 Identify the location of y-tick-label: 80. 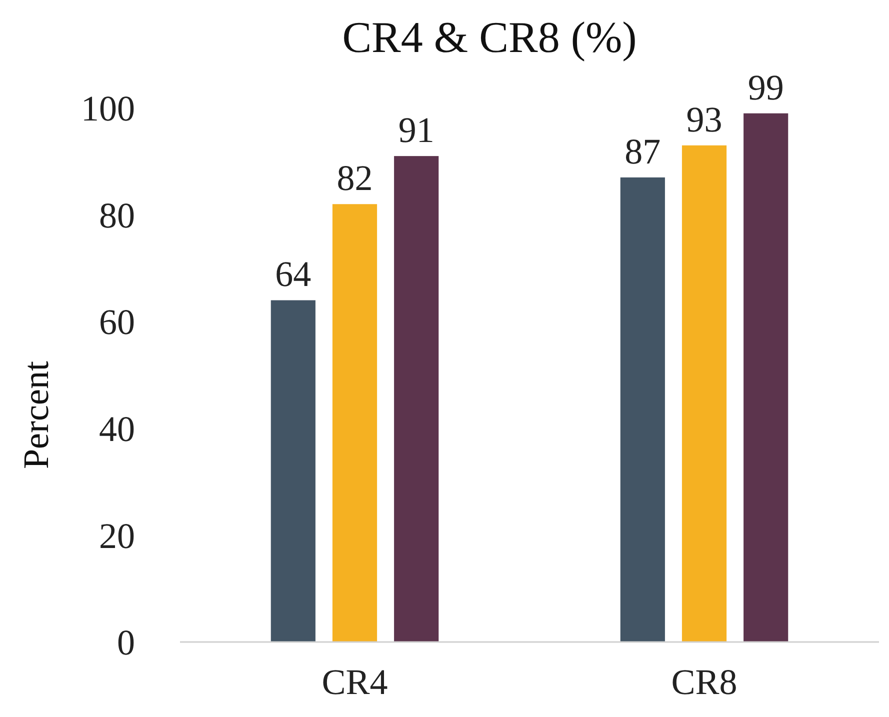
(117, 215).